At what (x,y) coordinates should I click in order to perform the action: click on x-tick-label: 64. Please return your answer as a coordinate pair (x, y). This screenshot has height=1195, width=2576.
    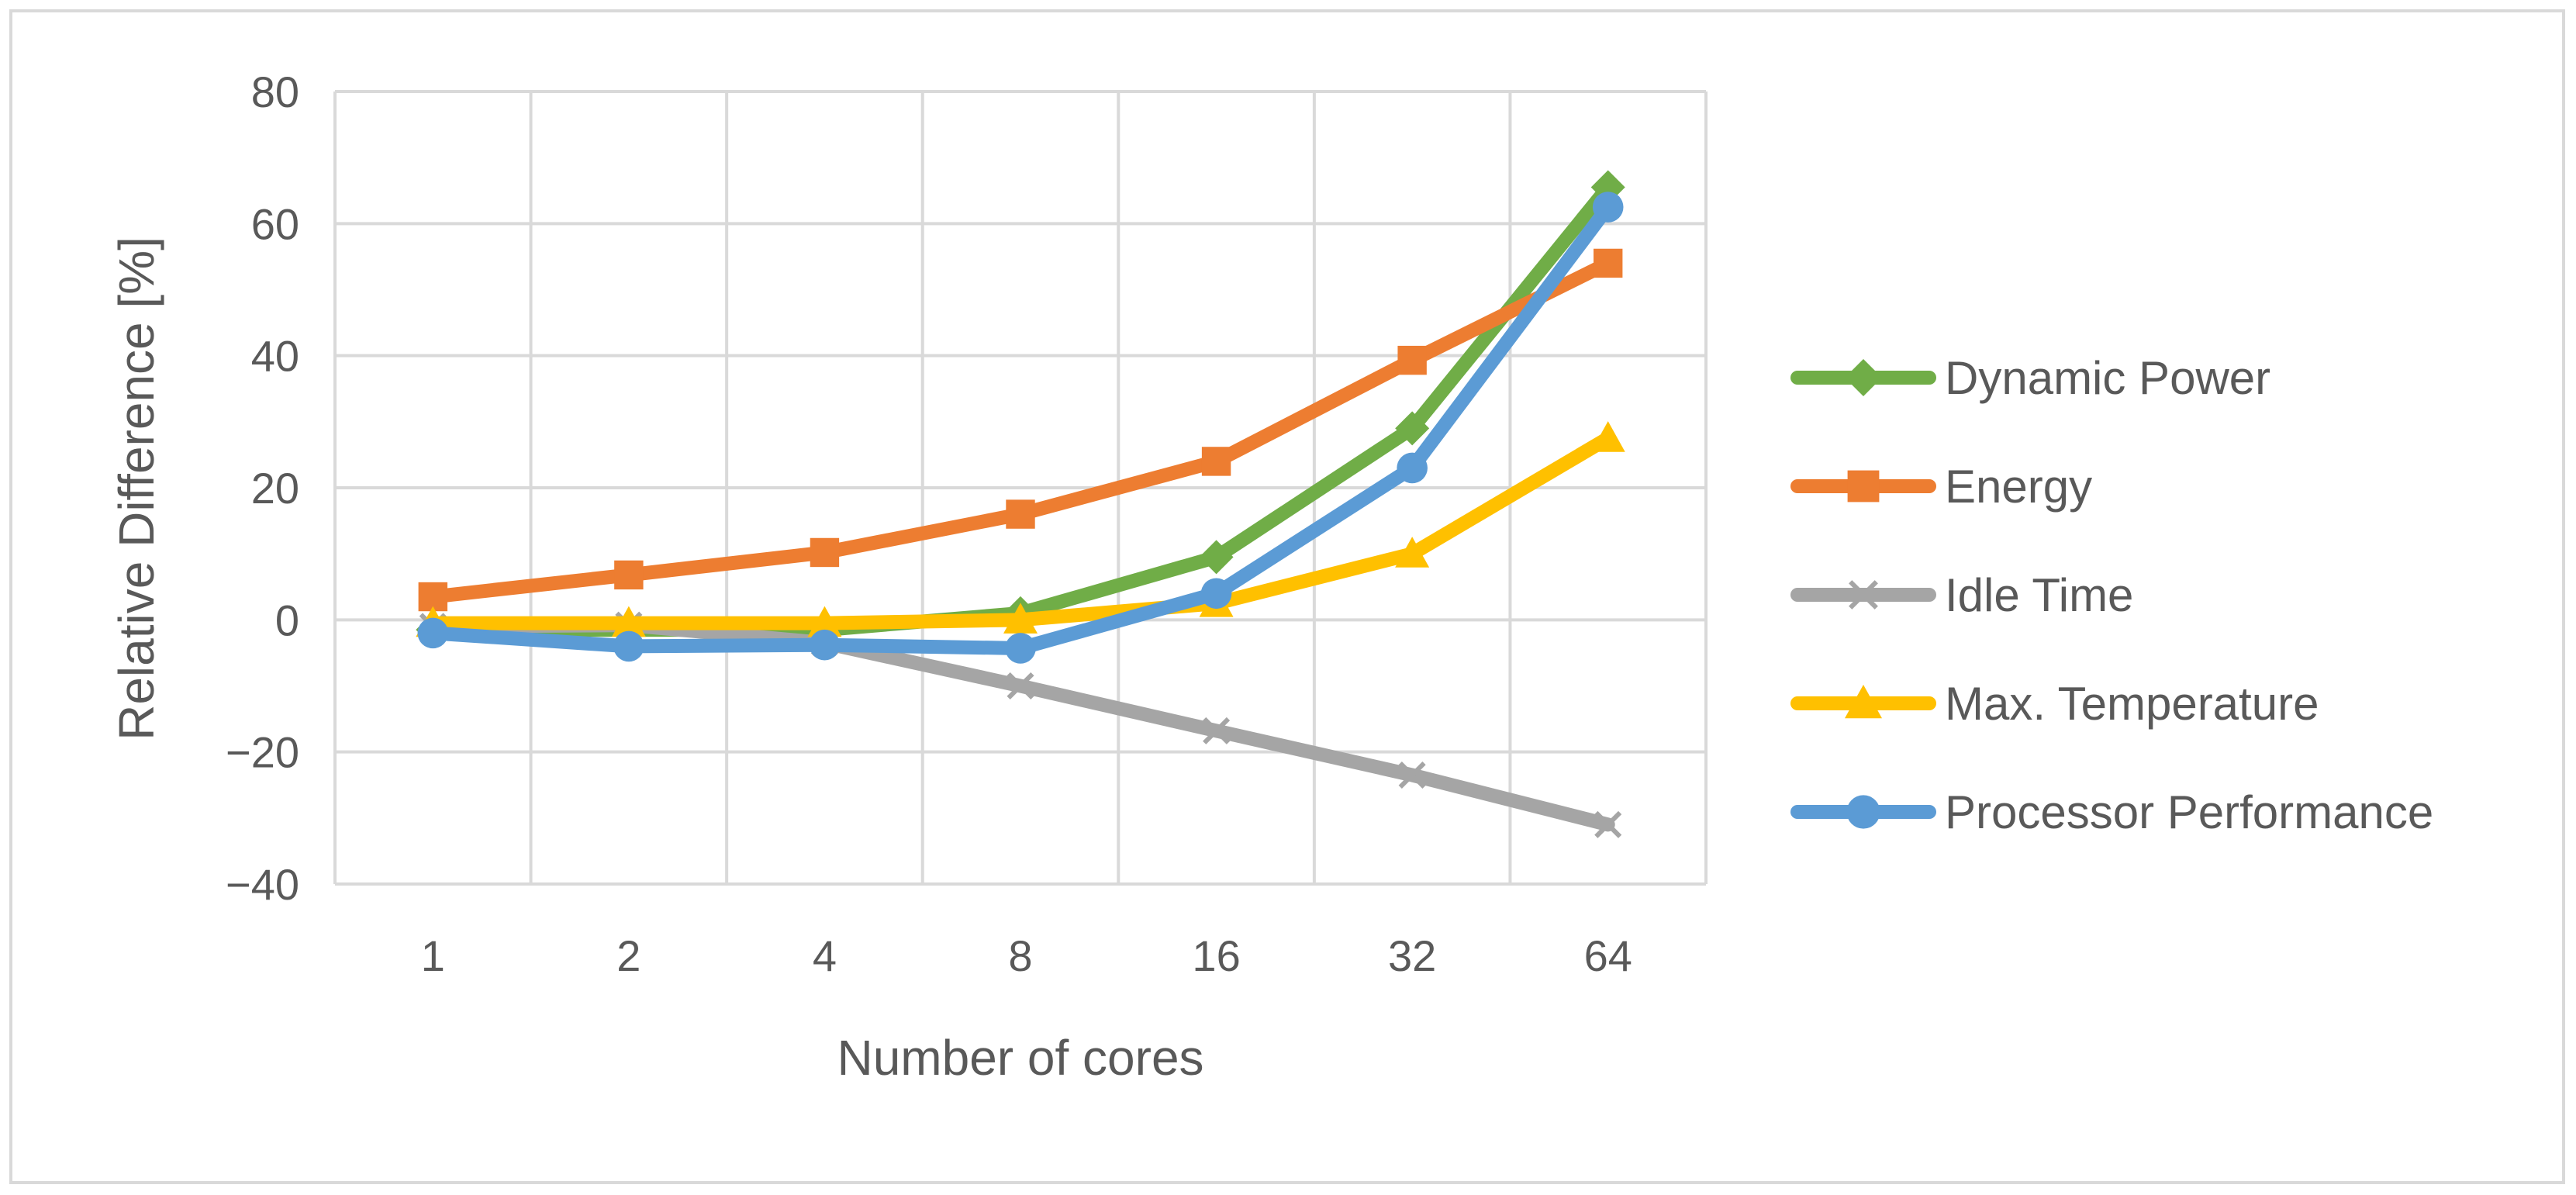
    Looking at the image, I should click on (1608, 955).